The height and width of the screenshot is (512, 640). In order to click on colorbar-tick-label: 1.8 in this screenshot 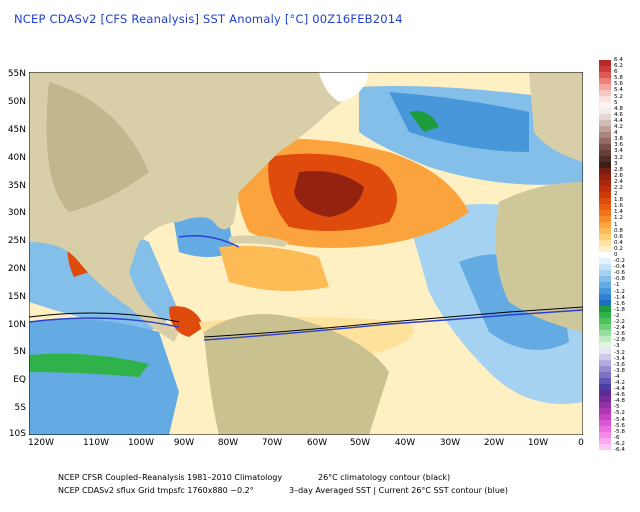, I will do `click(618, 200)`.